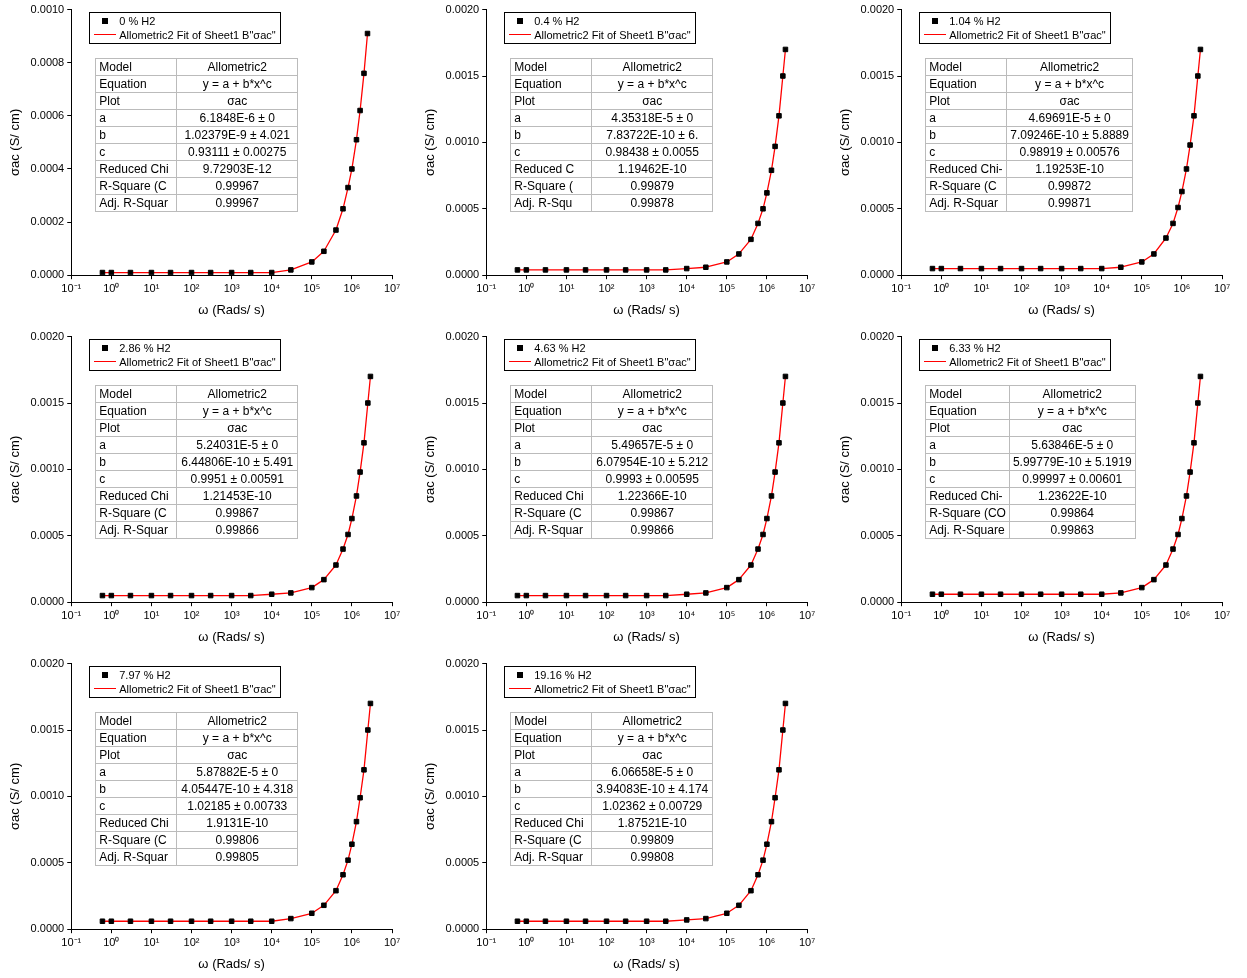  Describe the element at coordinates (145, 674) in the screenshot. I see `legend-label: 7.97 % H2` at that location.